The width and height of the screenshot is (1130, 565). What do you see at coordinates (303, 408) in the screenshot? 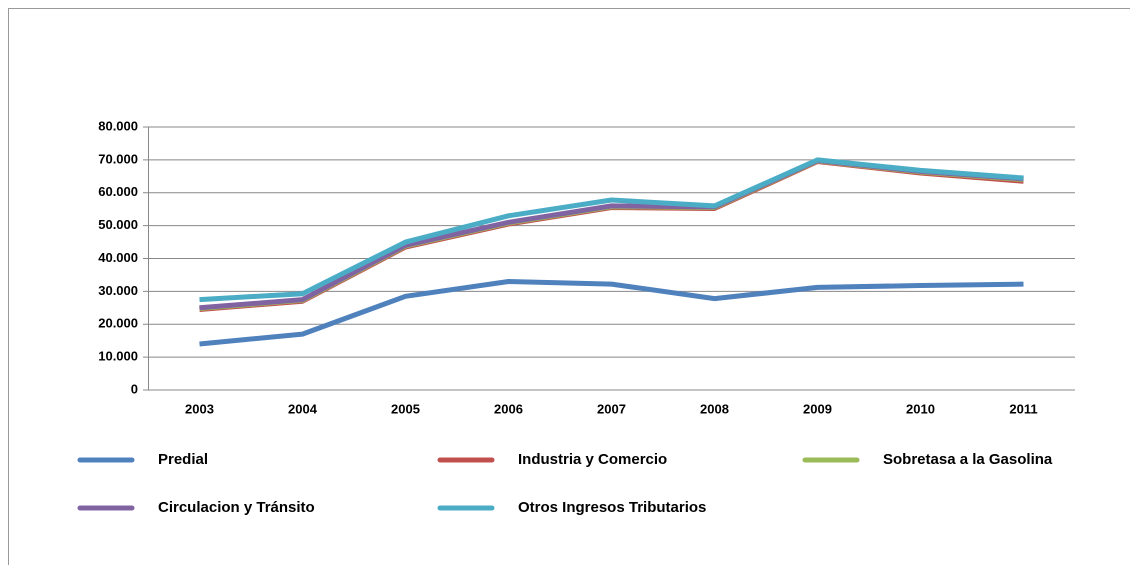
I see `x-tick-label: 2004` at bounding box center [303, 408].